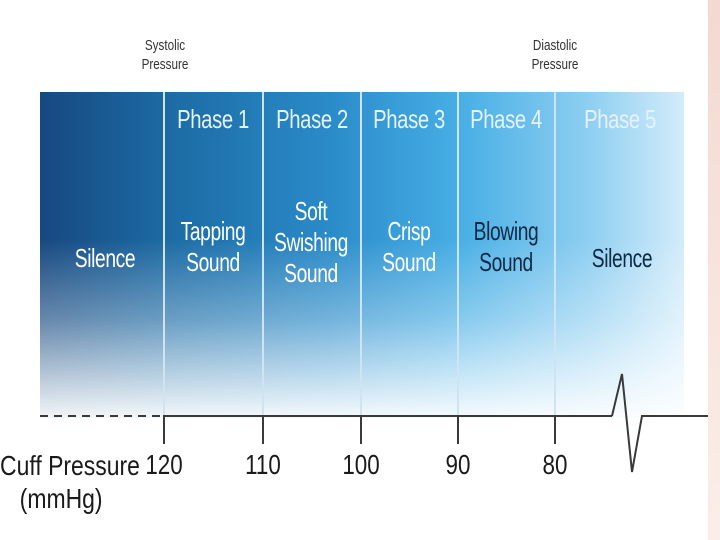 The image size is (720, 540). What do you see at coordinates (70, 465) in the screenshot?
I see `axis-title-line-1: Cuff Pressure` at bounding box center [70, 465].